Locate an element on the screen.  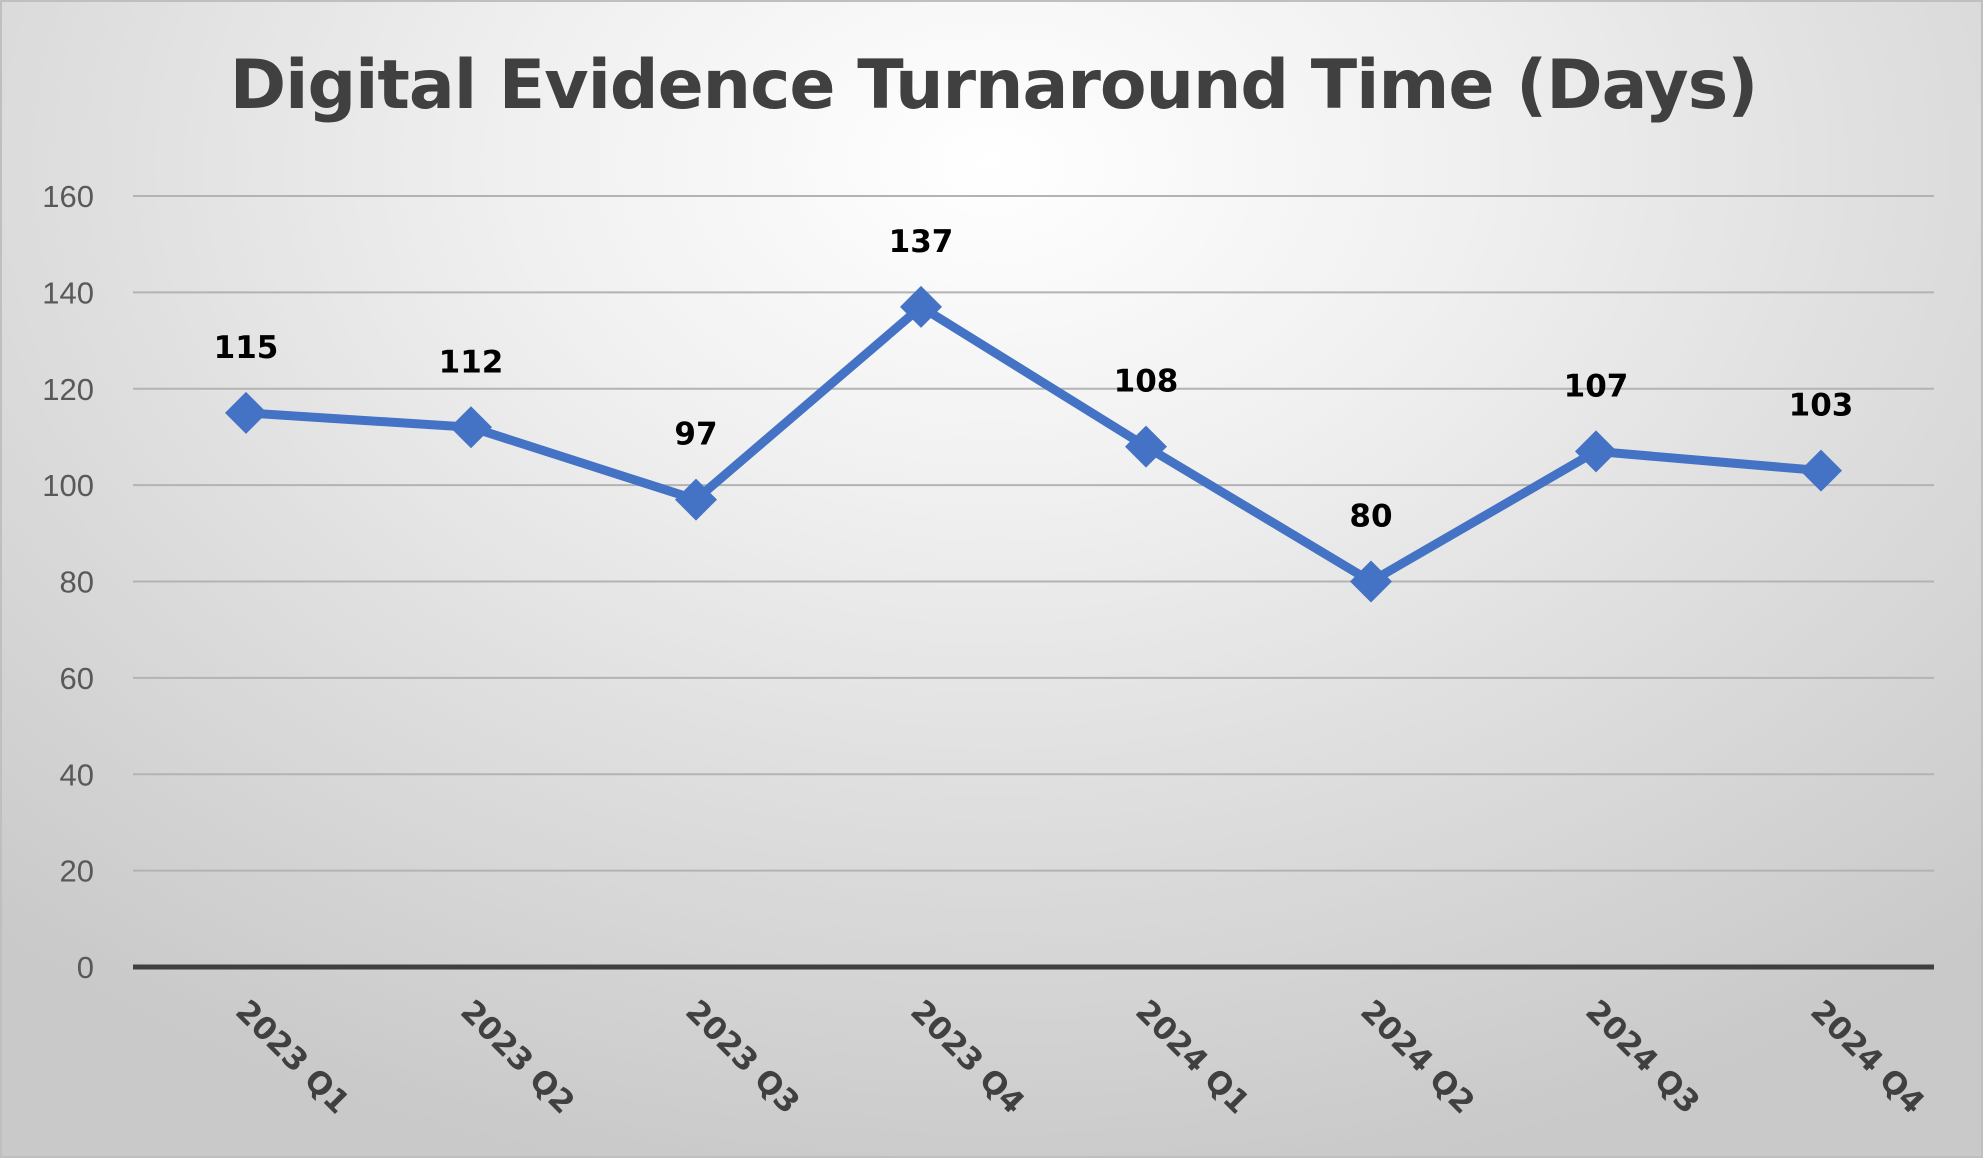
data-label: 112 is located at coordinates (471, 362).